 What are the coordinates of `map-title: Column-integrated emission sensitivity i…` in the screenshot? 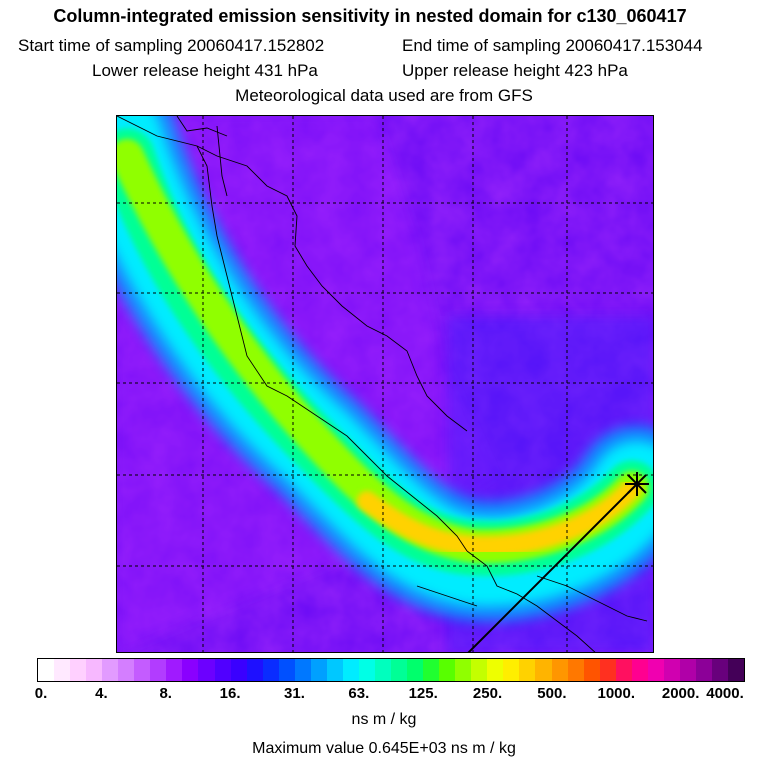 It's located at (370, 16).